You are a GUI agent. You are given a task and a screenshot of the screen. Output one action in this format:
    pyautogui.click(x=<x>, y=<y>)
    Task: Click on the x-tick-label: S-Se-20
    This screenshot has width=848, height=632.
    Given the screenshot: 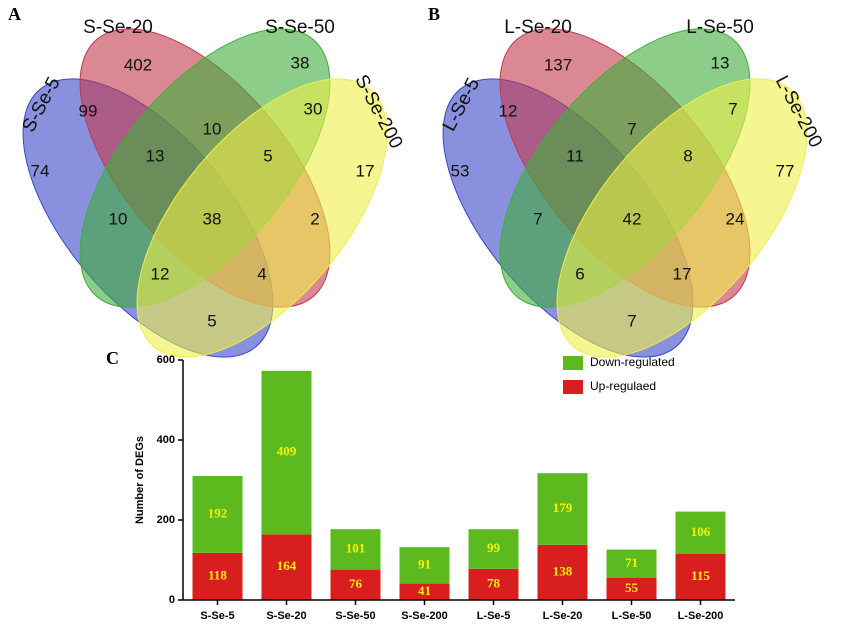 What is the action you would take?
    pyautogui.click(x=286, y=616)
    